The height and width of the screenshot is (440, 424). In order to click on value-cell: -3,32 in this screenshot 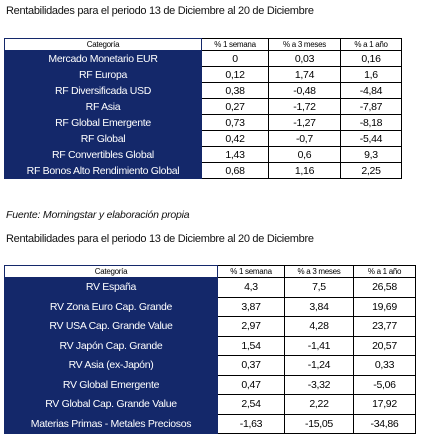, I will do `click(319, 384)`.